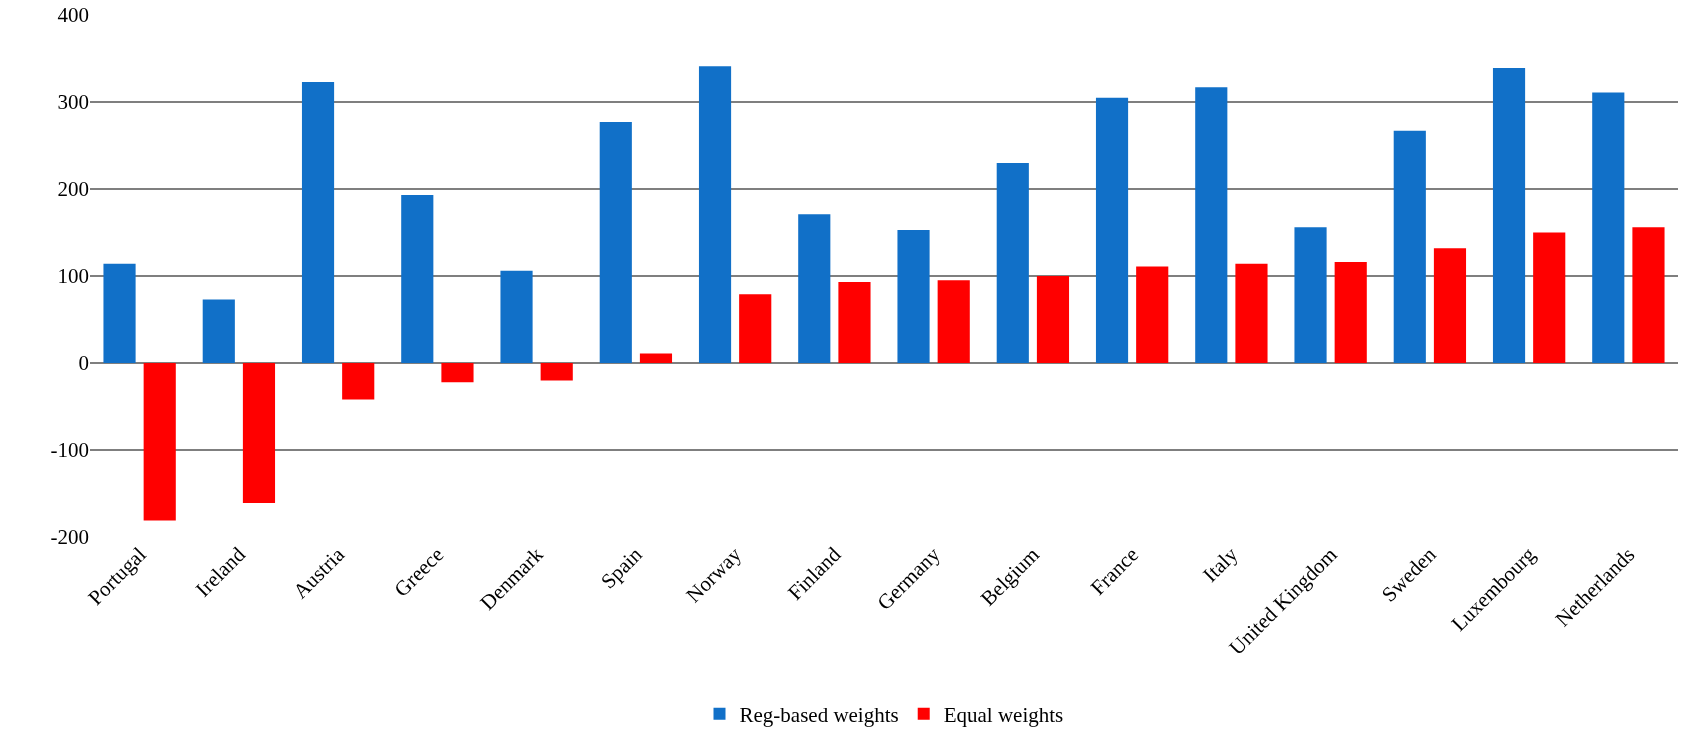 The height and width of the screenshot is (745, 1688). What do you see at coordinates (69, 537) in the screenshot?
I see `y-tick-label: -200` at bounding box center [69, 537].